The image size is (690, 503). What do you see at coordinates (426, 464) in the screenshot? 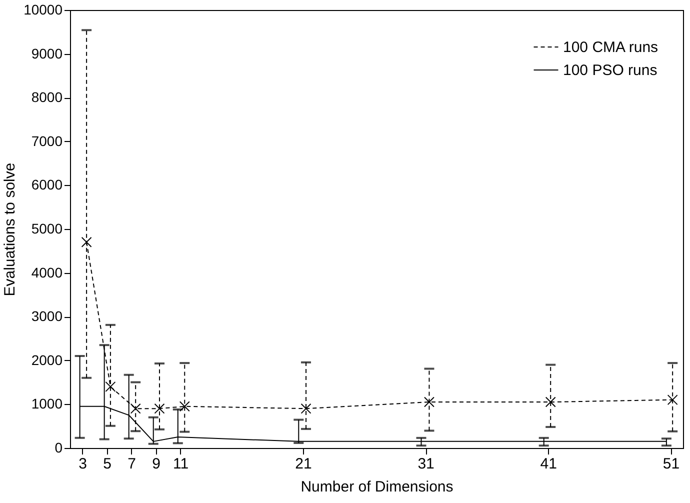
I see `x-tick-label: 31` at bounding box center [426, 464].